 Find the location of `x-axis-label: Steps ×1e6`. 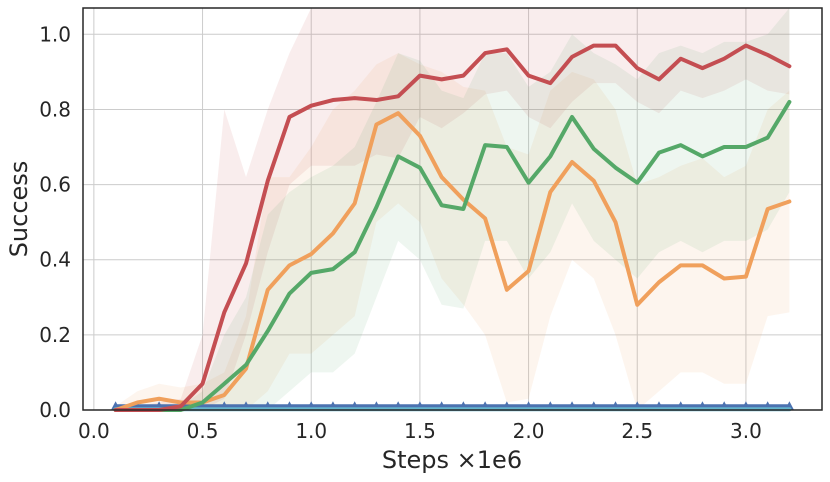

x-axis-label: Steps ×1e6 is located at coordinates (452, 460).